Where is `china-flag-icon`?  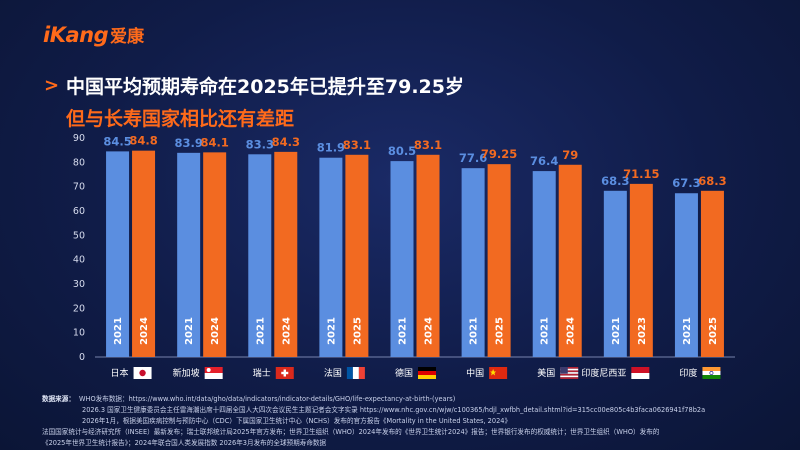 china-flag-icon is located at coordinates (498, 373).